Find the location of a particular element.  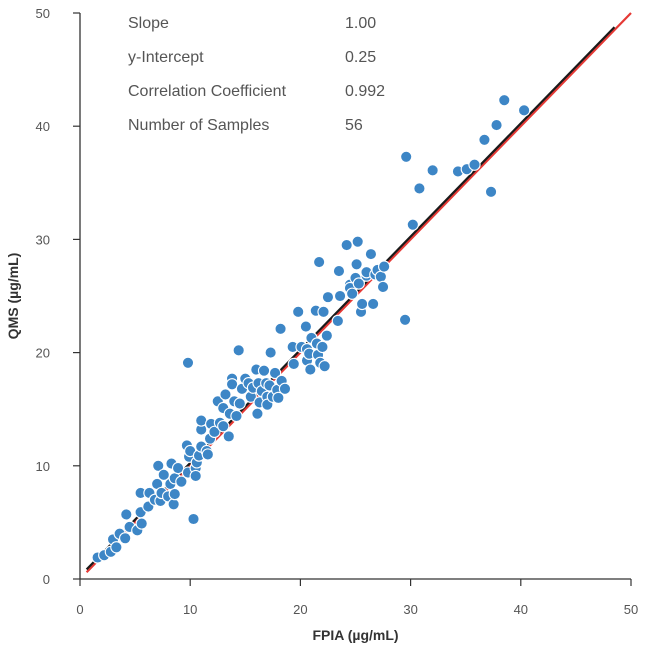

x-tick-label: 0 is located at coordinates (79, 609).